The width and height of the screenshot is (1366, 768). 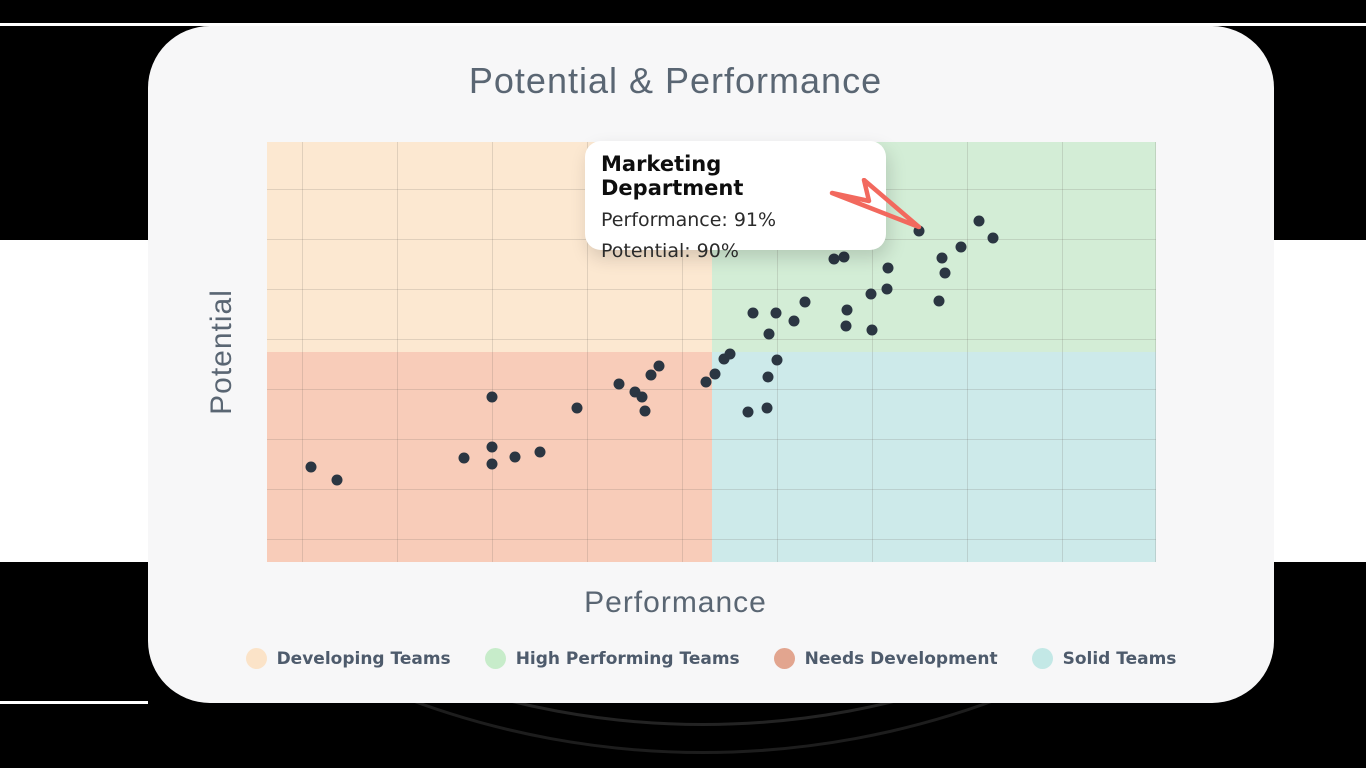 I want to click on legend-label: High Performing Teams, so click(x=627, y=658).